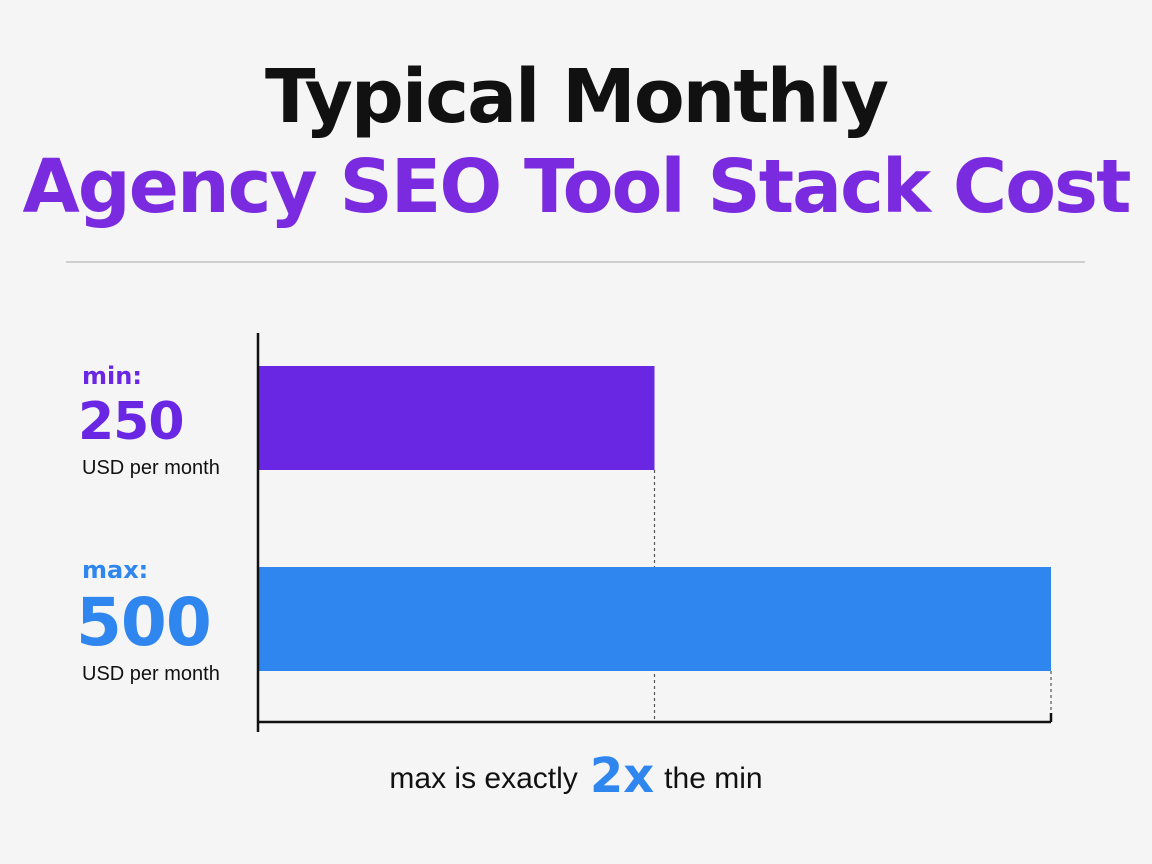 The width and height of the screenshot is (1152, 864). What do you see at coordinates (131, 422) in the screenshot?
I see `min-value-label: 250` at bounding box center [131, 422].